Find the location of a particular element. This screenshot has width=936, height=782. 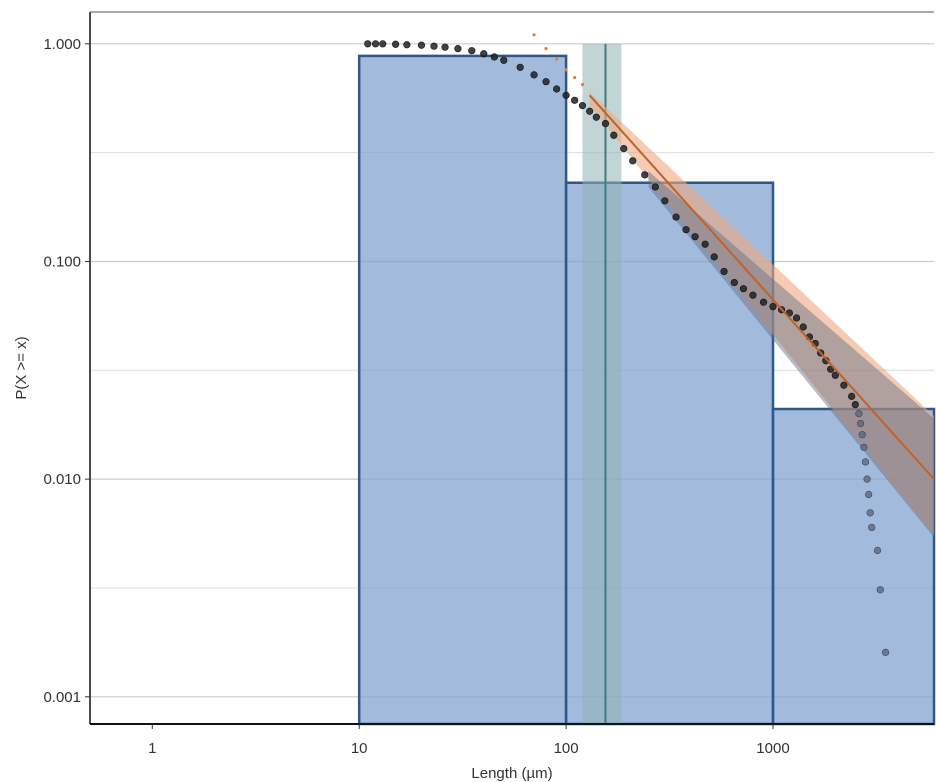

xmin-estimate is located at coordinates (601, 384).